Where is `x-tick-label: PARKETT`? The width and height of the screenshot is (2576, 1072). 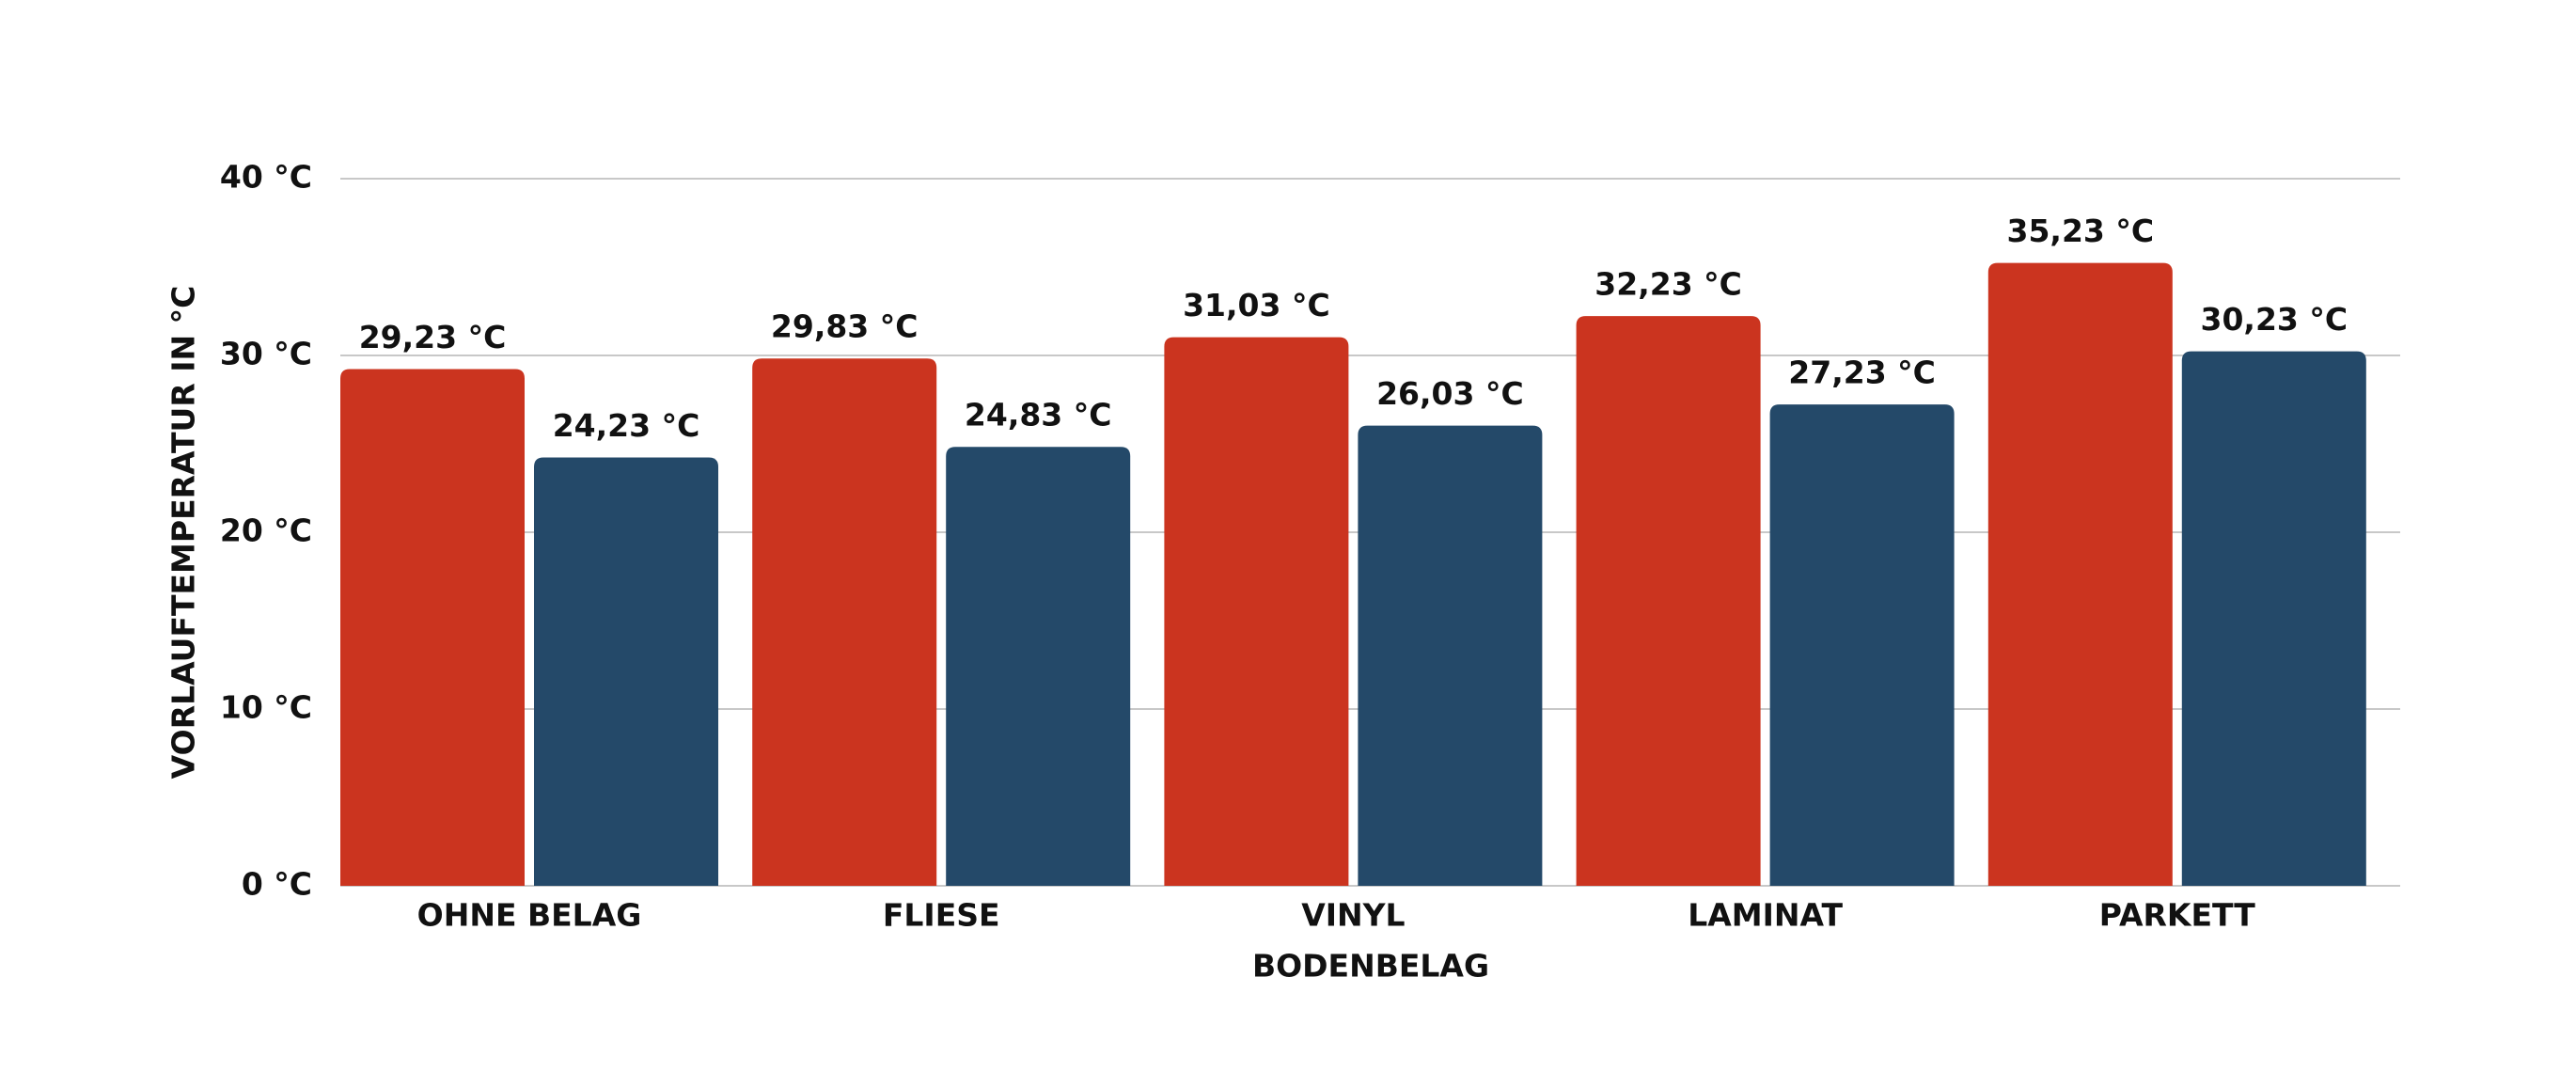 x-tick-label: PARKETT is located at coordinates (2177, 916).